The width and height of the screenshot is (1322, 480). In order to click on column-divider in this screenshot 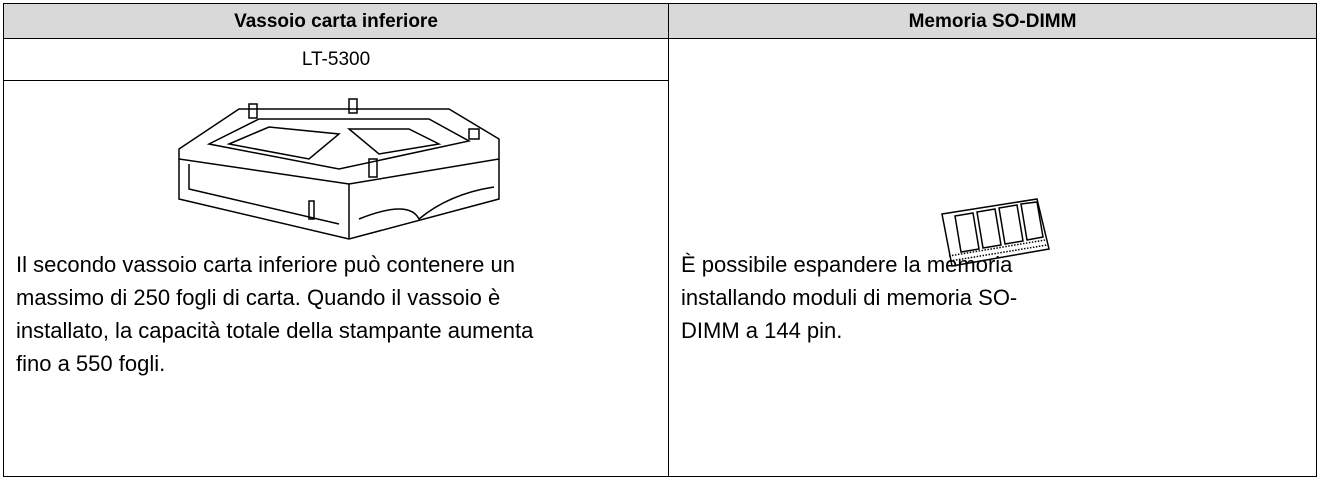, I will do `click(668, 240)`.